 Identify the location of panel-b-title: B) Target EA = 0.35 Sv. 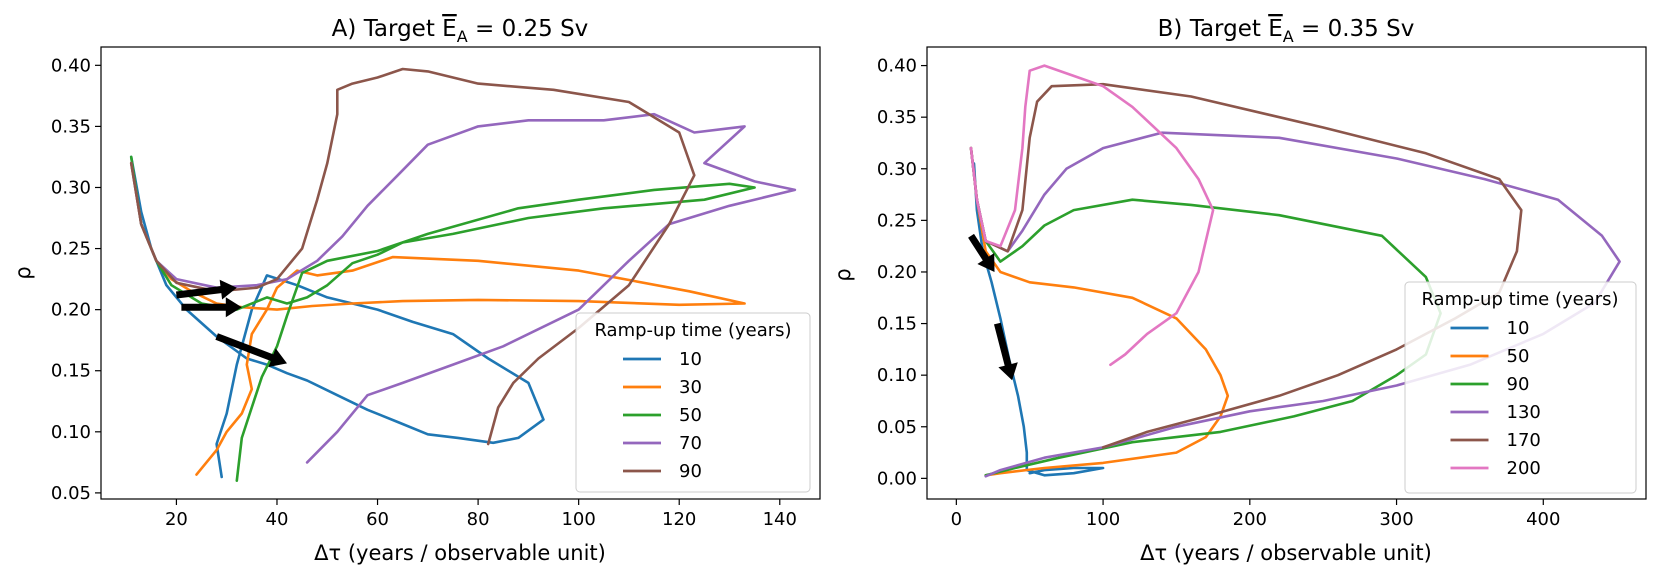
(1286, 31).